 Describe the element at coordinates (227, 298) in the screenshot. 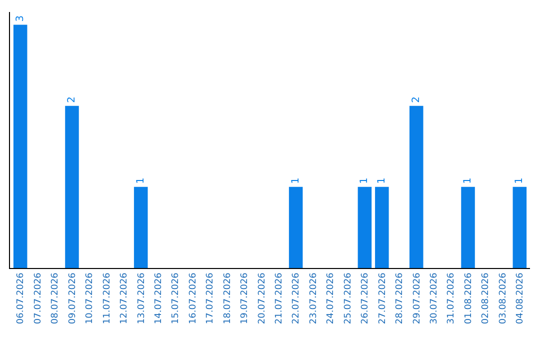

I see `x-tick-label: 18.07.2026` at that location.